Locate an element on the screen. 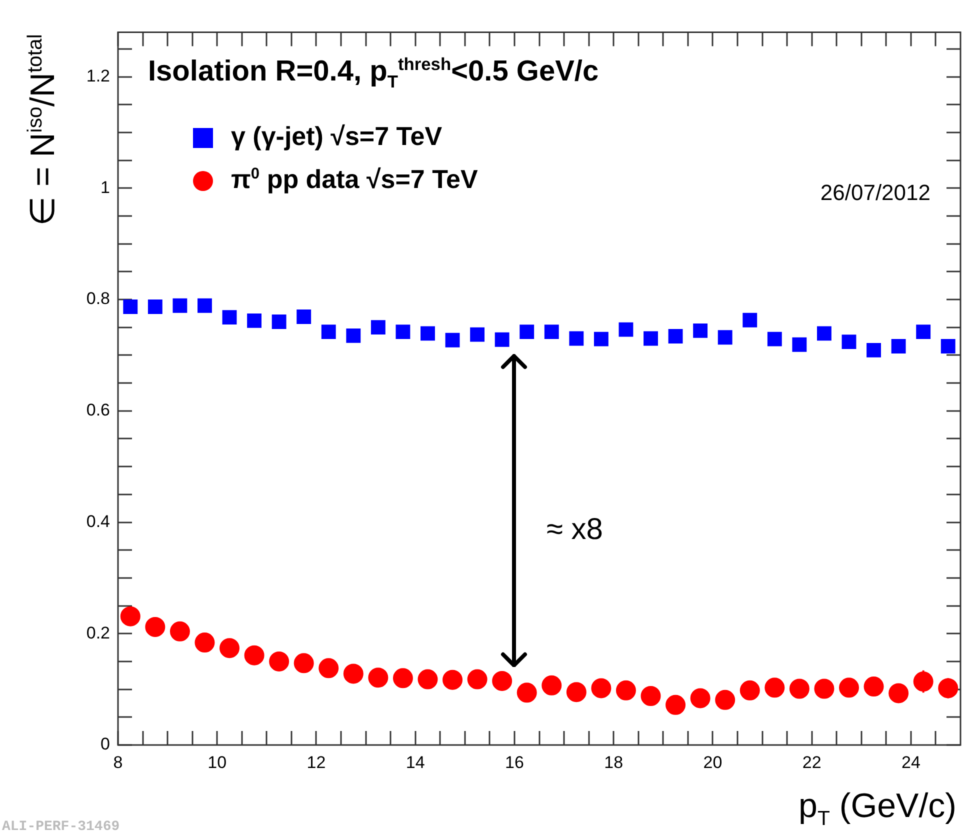 Image resolution: width=971 pixels, height=835 pixels. y-tick-label: 0.2 is located at coordinates (98, 632).